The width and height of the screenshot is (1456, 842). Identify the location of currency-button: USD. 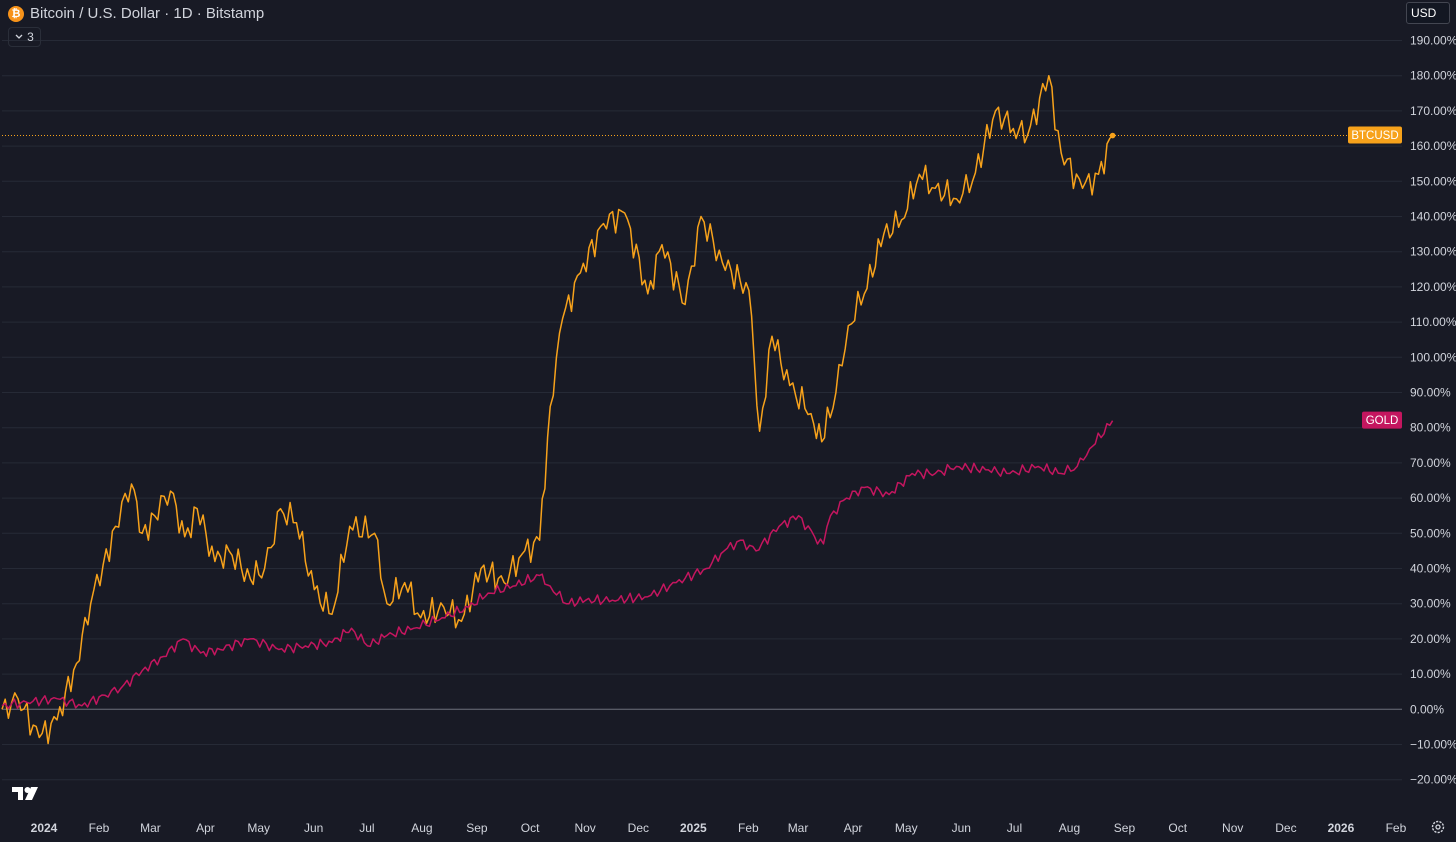
(1428, 13).